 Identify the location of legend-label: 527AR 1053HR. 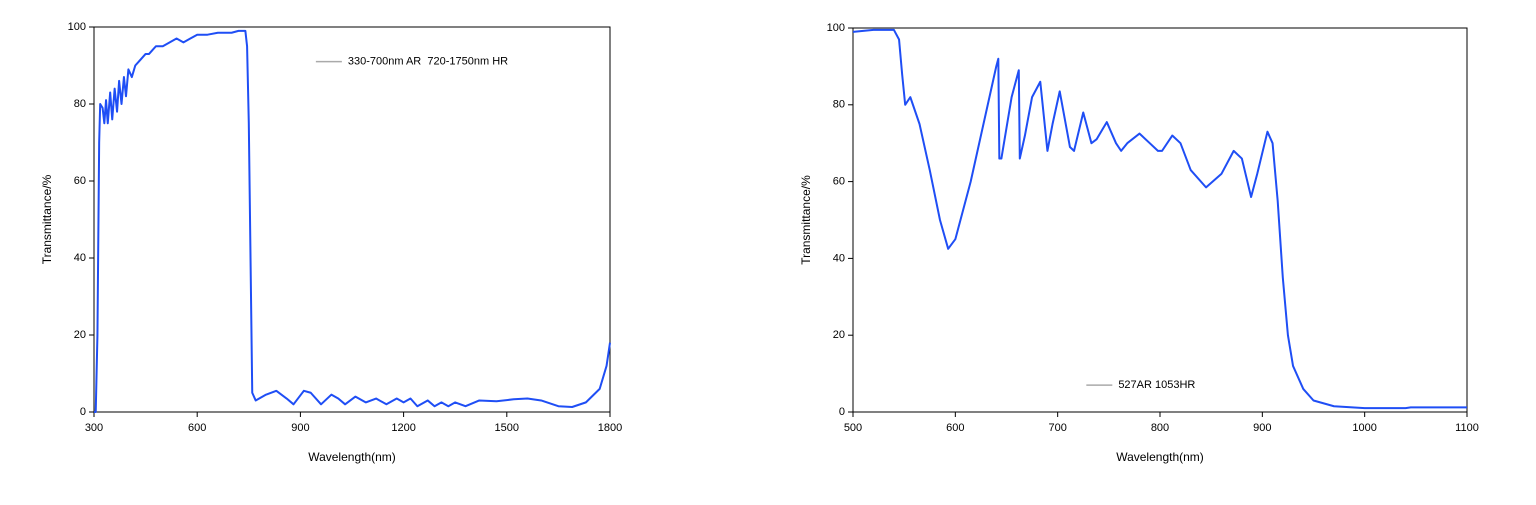
(1156, 385).